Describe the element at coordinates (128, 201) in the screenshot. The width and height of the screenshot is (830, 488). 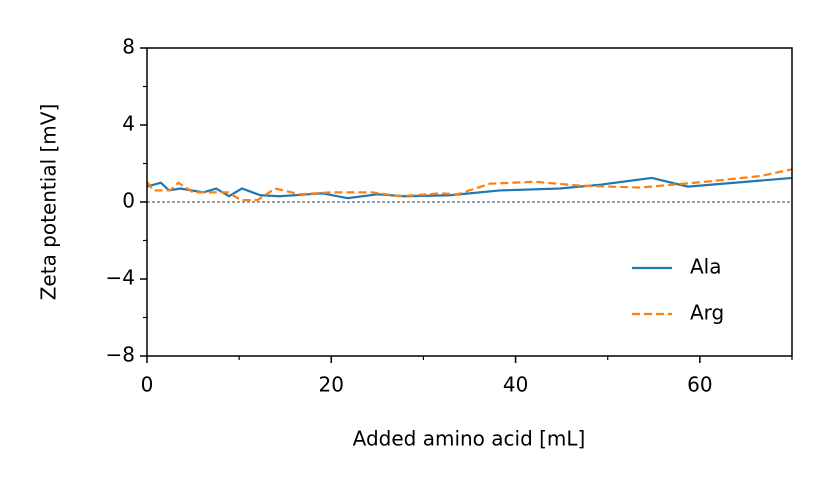
I see `y-tick-label: 0` at that location.